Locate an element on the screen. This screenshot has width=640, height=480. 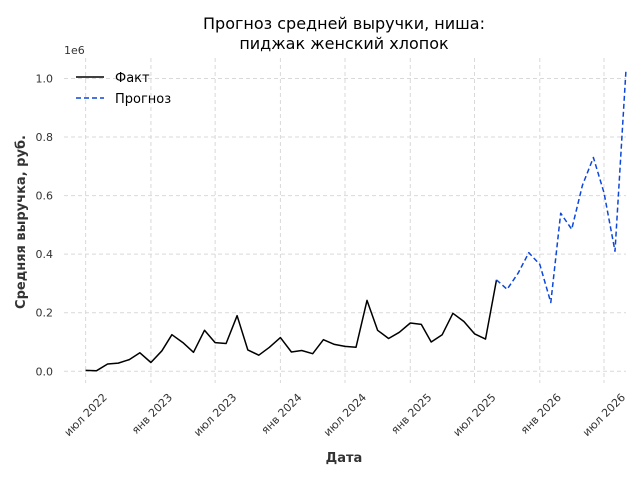
x-tick-label: июл 2024 is located at coordinates (345, 415).